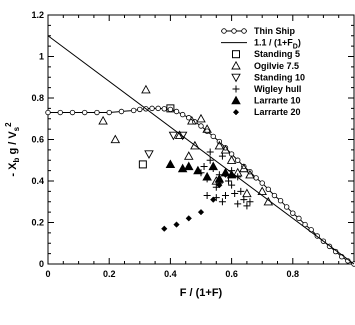 The height and width of the screenshot is (325, 355). Describe the element at coordinates (37, 98) in the screenshot. I see `y-tick-label: 0.8` at that location.